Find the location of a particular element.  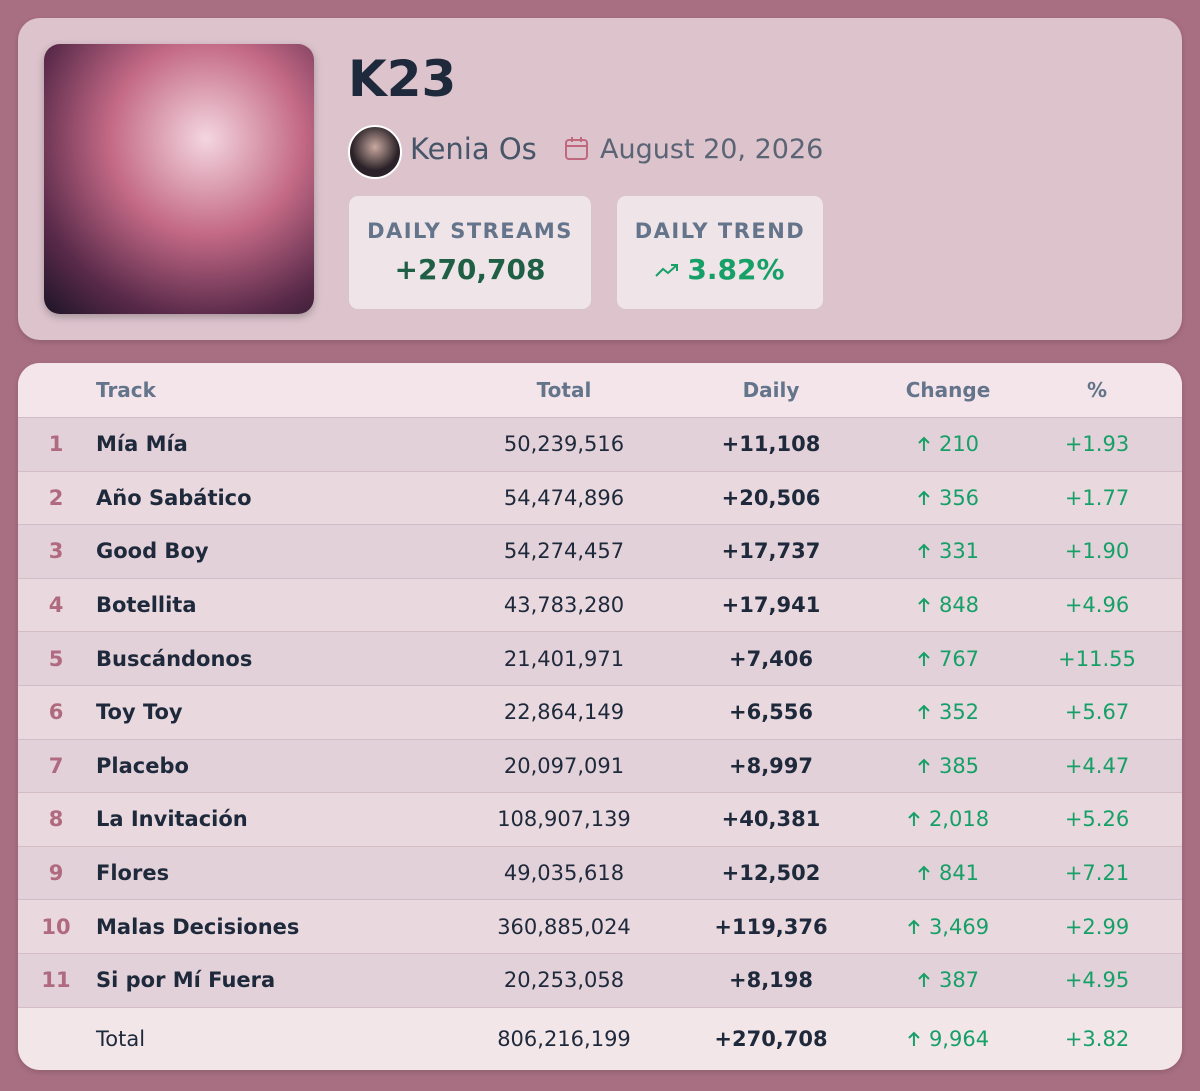

change-cell: 331 is located at coordinates (948, 551).